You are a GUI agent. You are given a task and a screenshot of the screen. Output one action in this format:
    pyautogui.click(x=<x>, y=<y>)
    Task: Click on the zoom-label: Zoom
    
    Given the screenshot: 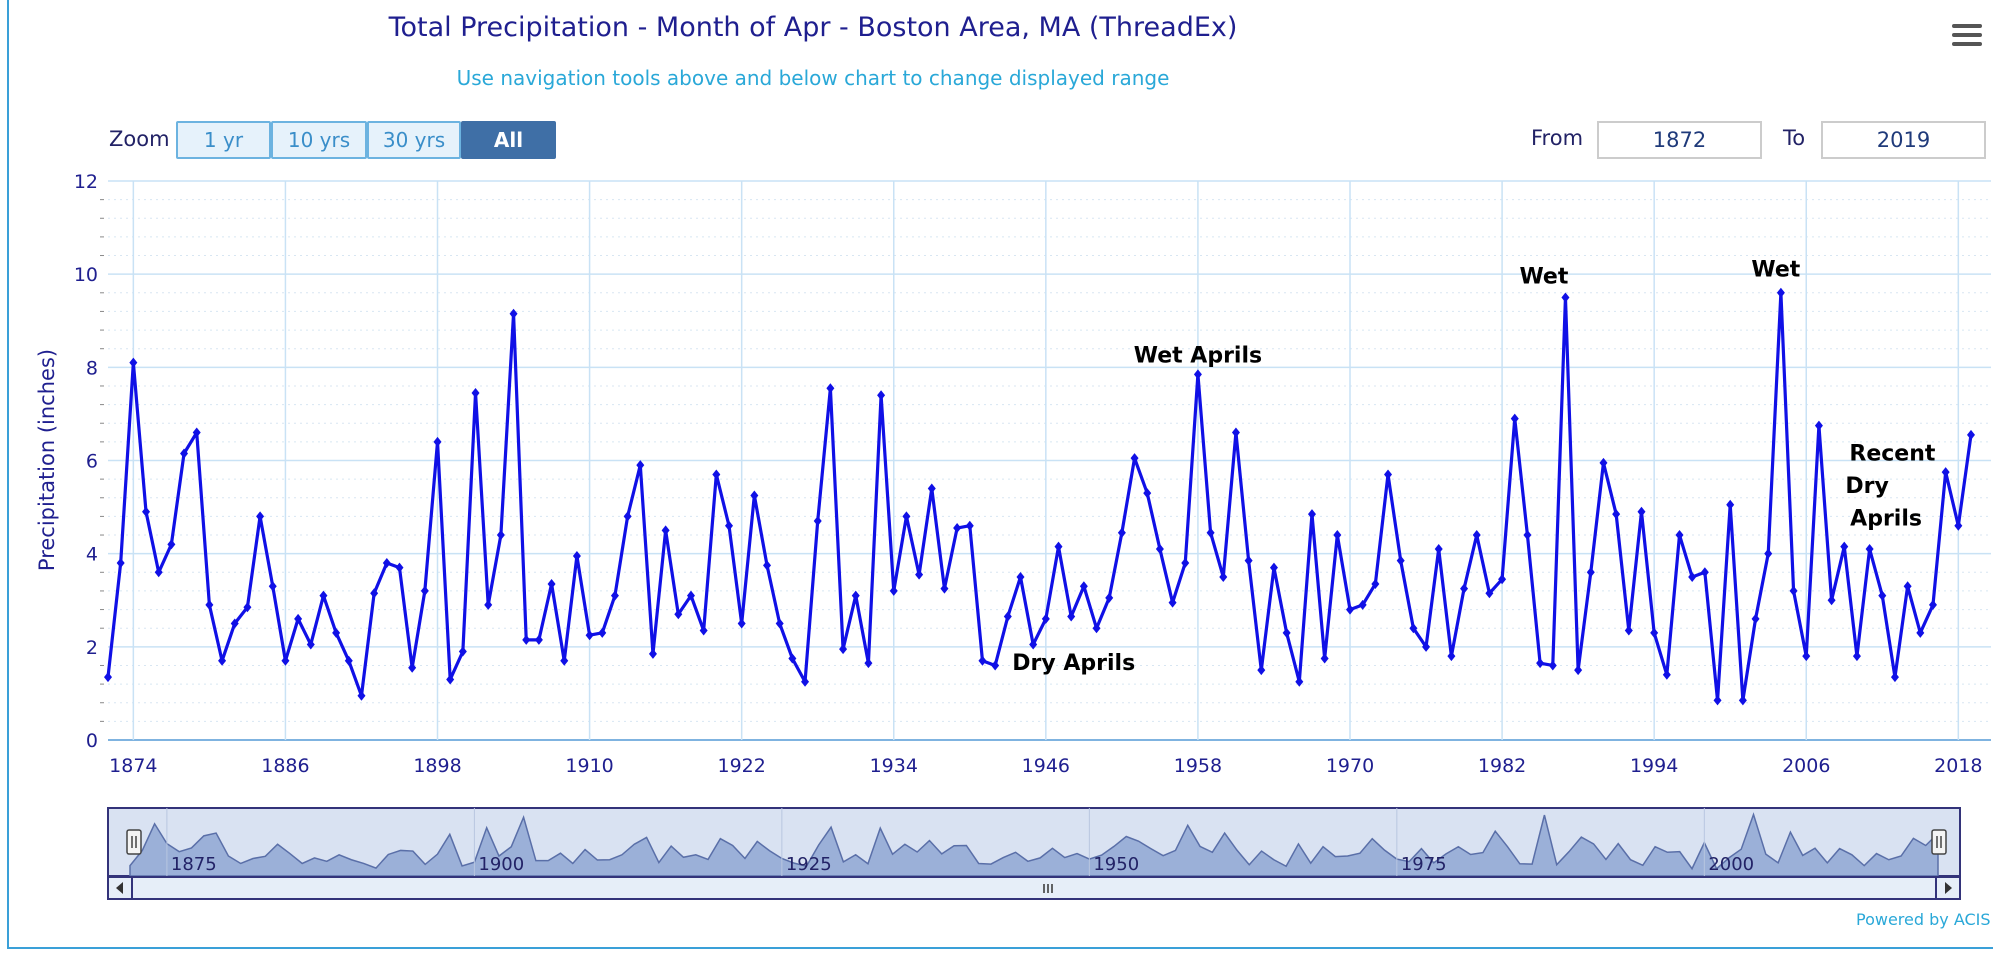 What is the action you would take?
    pyautogui.click(x=139, y=139)
    